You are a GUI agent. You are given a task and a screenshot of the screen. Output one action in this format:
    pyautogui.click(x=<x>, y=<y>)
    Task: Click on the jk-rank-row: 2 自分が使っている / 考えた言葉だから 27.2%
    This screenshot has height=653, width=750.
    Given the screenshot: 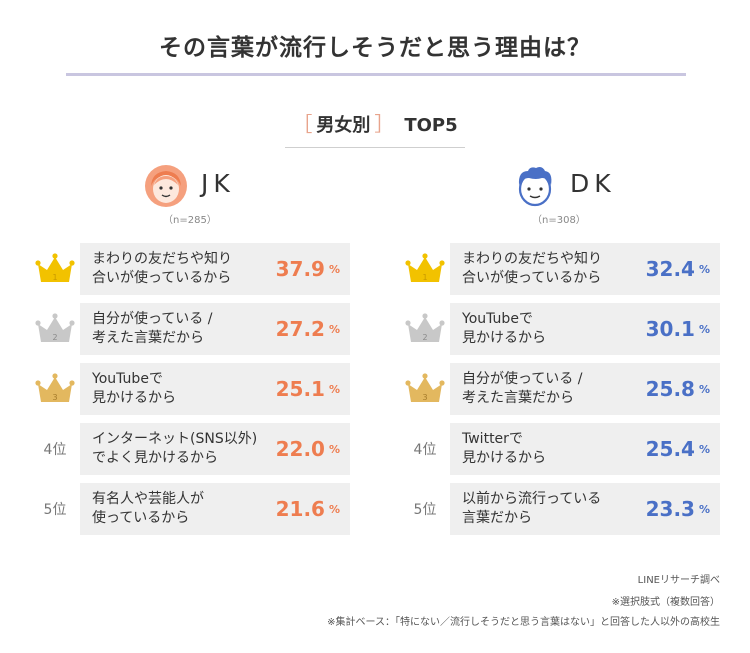 What is the action you would take?
    pyautogui.click(x=190, y=329)
    